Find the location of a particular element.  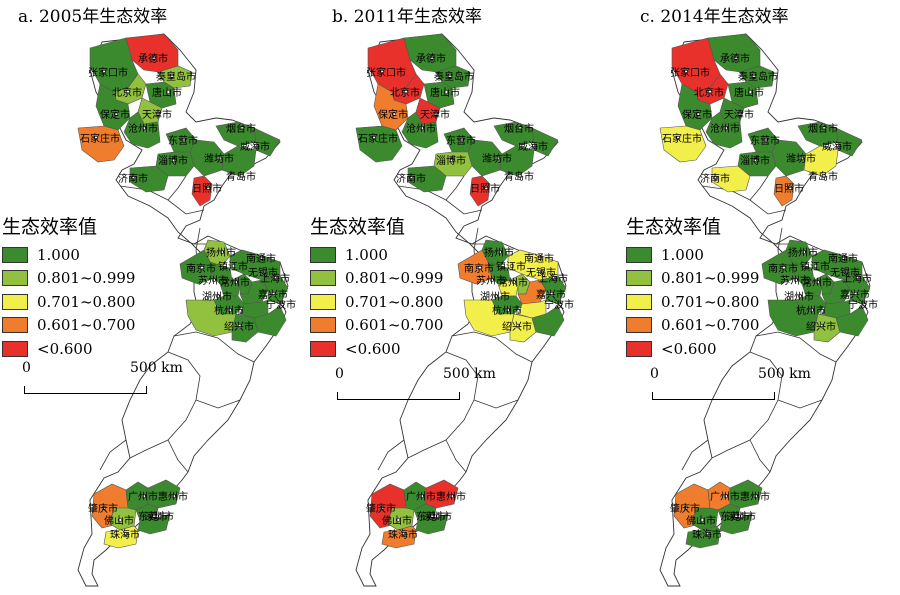

city-label-yantai: 烟台市 is located at coordinates (519, 128).